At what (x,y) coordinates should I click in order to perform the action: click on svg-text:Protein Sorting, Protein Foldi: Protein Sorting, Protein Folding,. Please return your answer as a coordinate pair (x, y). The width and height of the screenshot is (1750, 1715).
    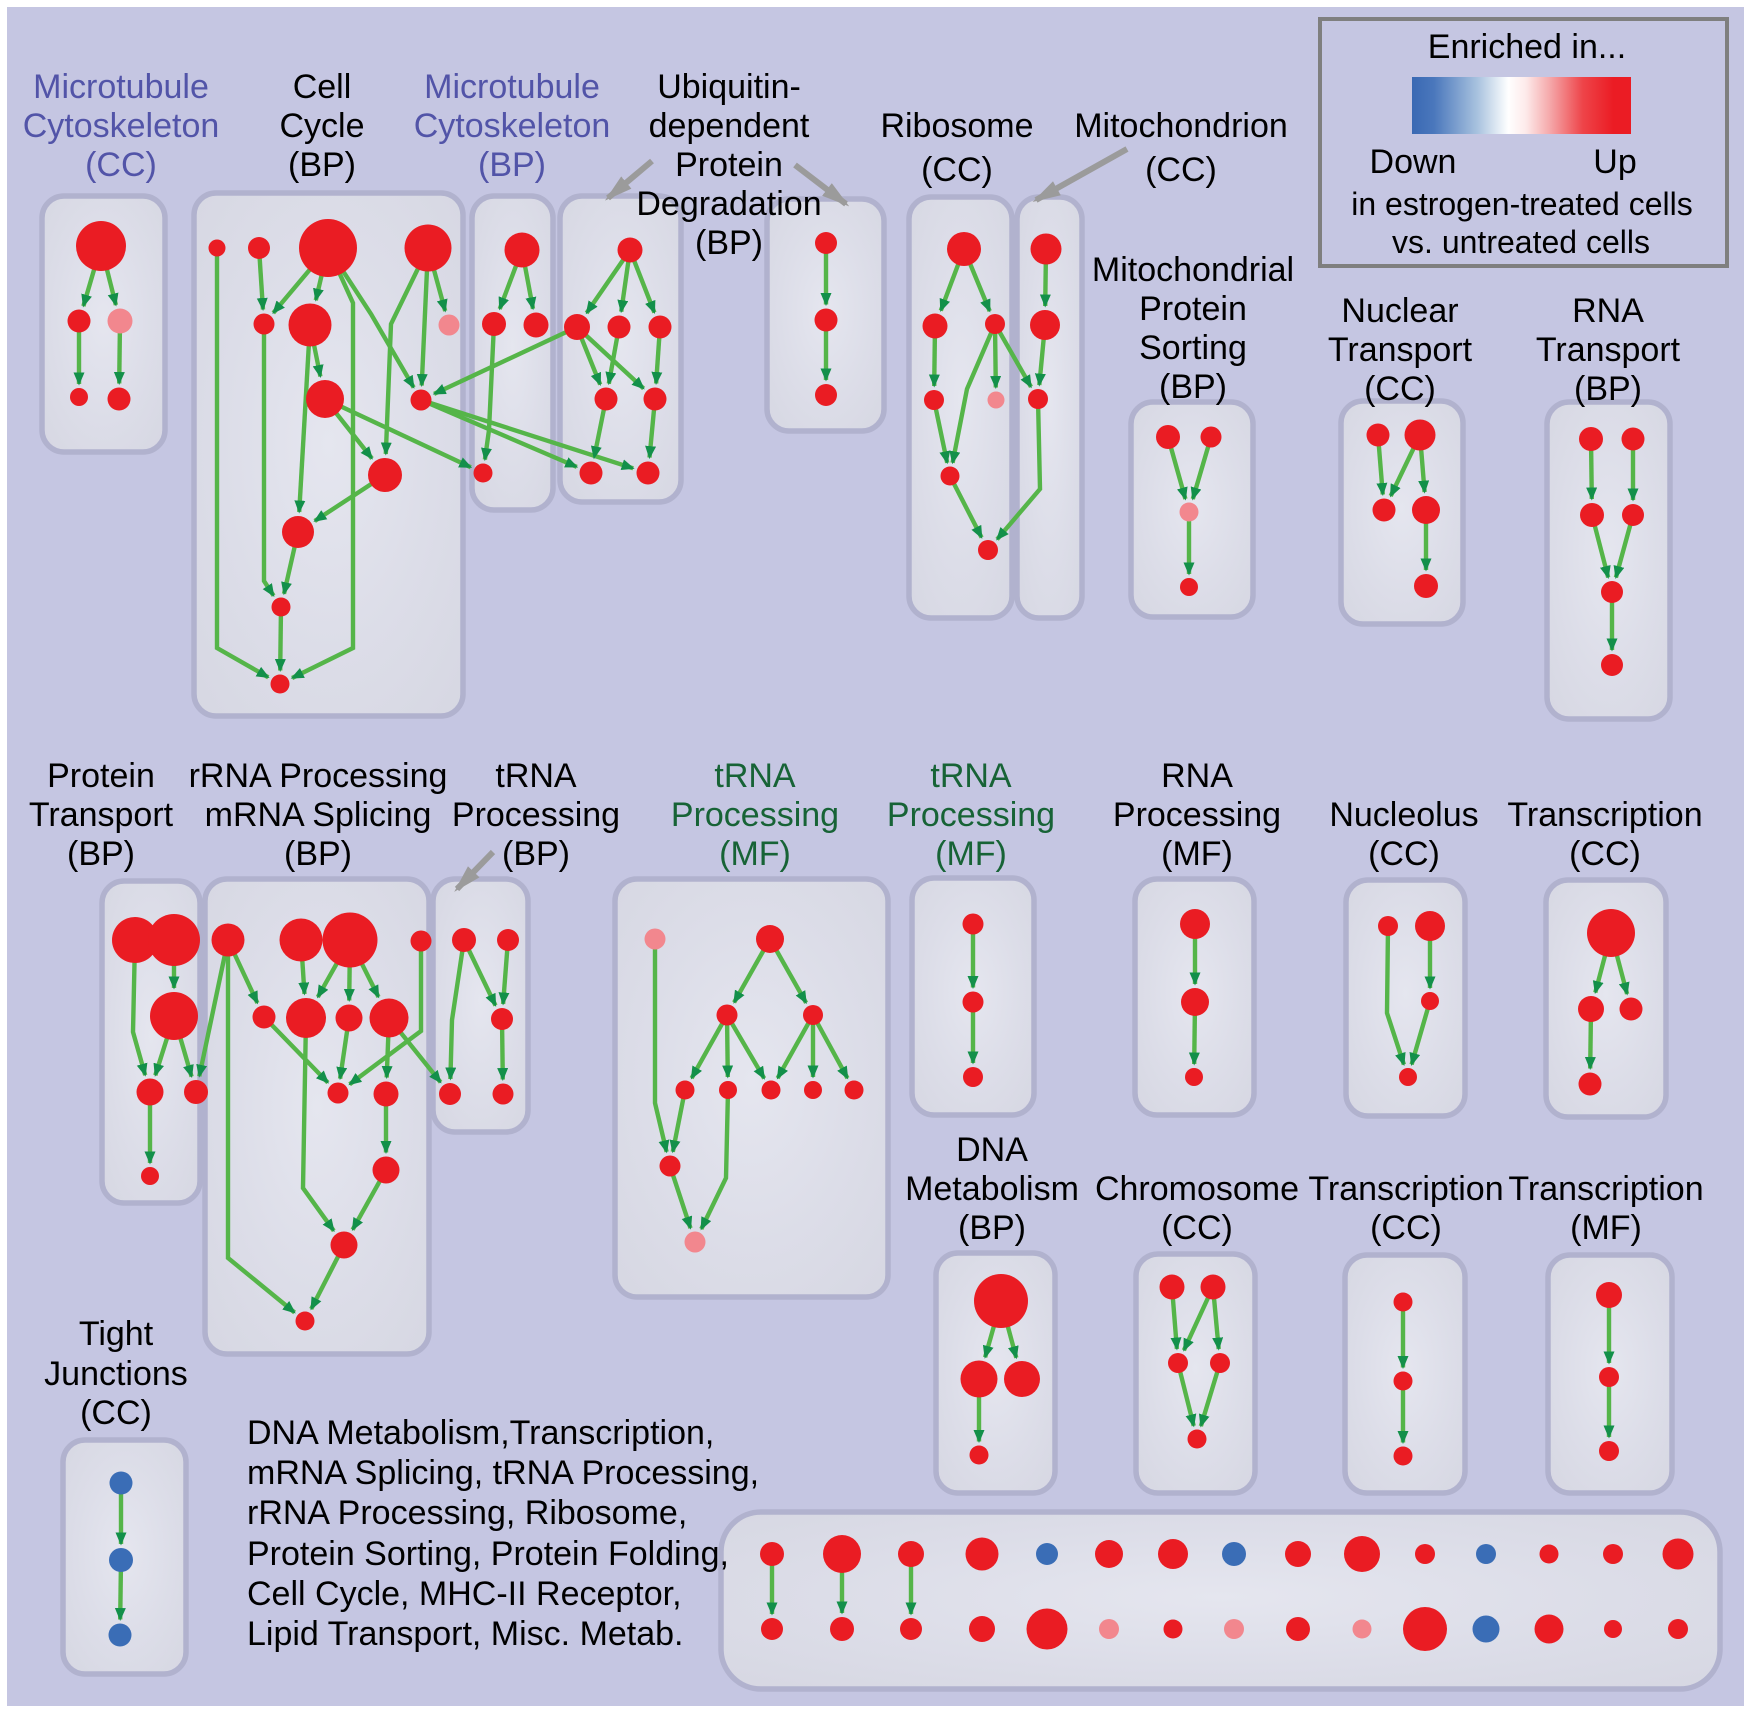
    Looking at the image, I should click on (488, 1554).